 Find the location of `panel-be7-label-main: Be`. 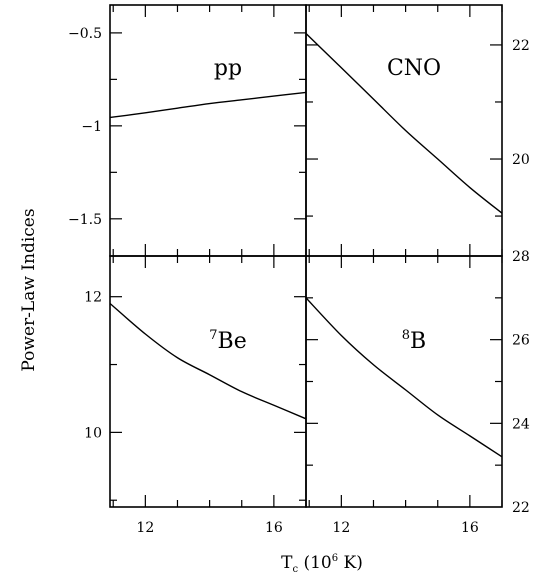

panel-be7-label-main: Be is located at coordinates (232, 341).